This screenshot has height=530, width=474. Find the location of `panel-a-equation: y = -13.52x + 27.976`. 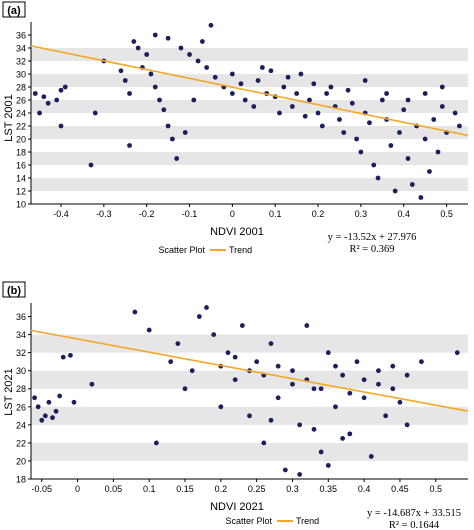

panel-a-equation: y = -13.52x + 27.976 is located at coordinates (372, 237).